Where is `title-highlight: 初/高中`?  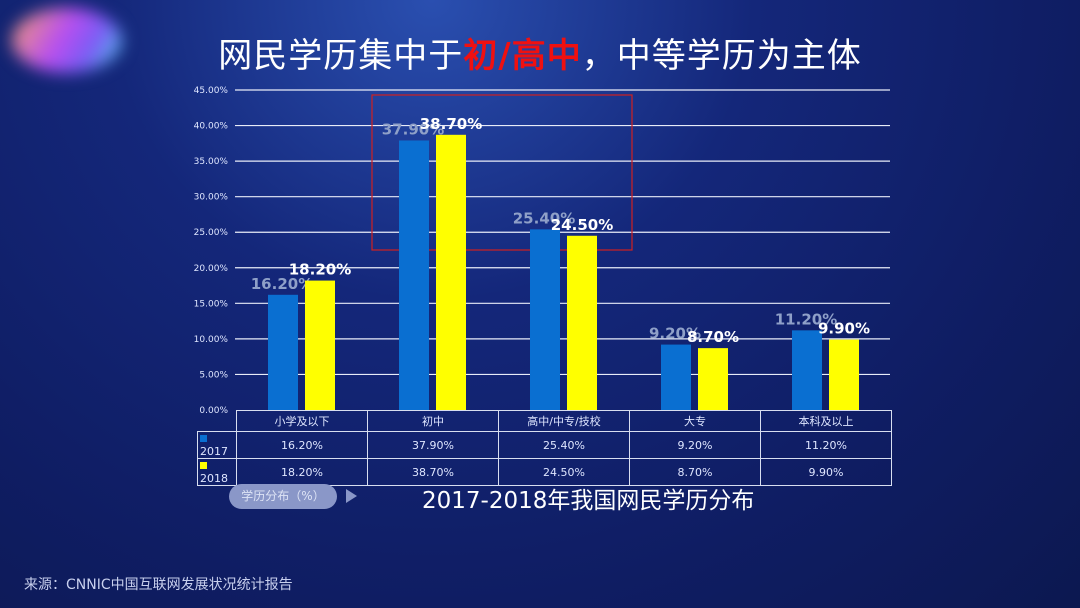
title-highlight: 初/高中 is located at coordinates (522, 56).